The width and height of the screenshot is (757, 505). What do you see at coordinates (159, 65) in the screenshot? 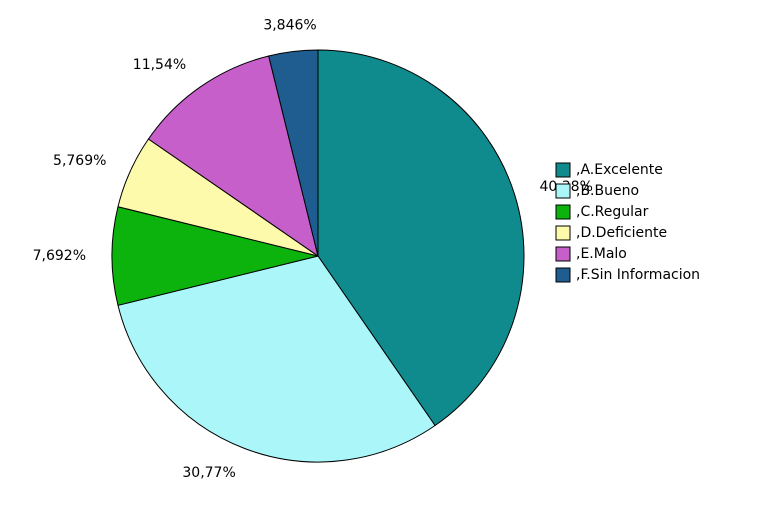
I see `data-label: 11,54%` at bounding box center [159, 65].